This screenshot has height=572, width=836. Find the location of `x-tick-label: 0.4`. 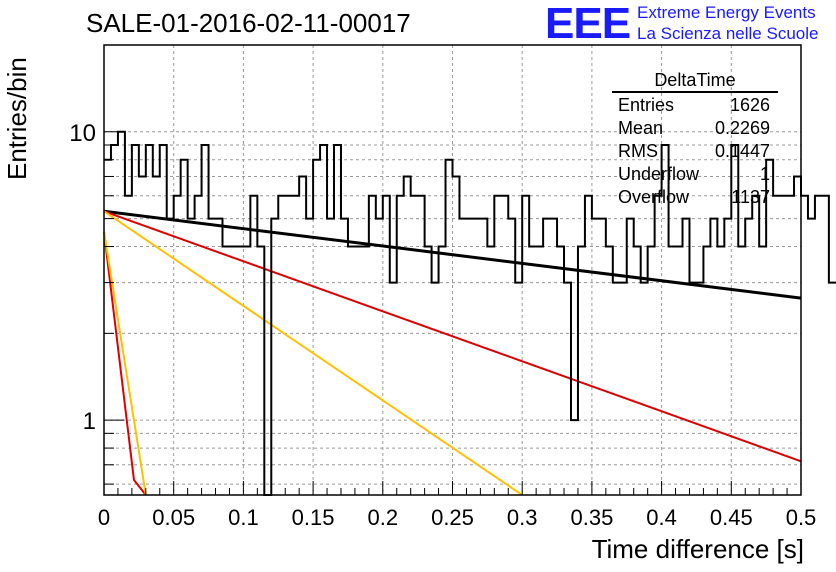

x-tick-label: 0.4 is located at coordinates (661, 517).